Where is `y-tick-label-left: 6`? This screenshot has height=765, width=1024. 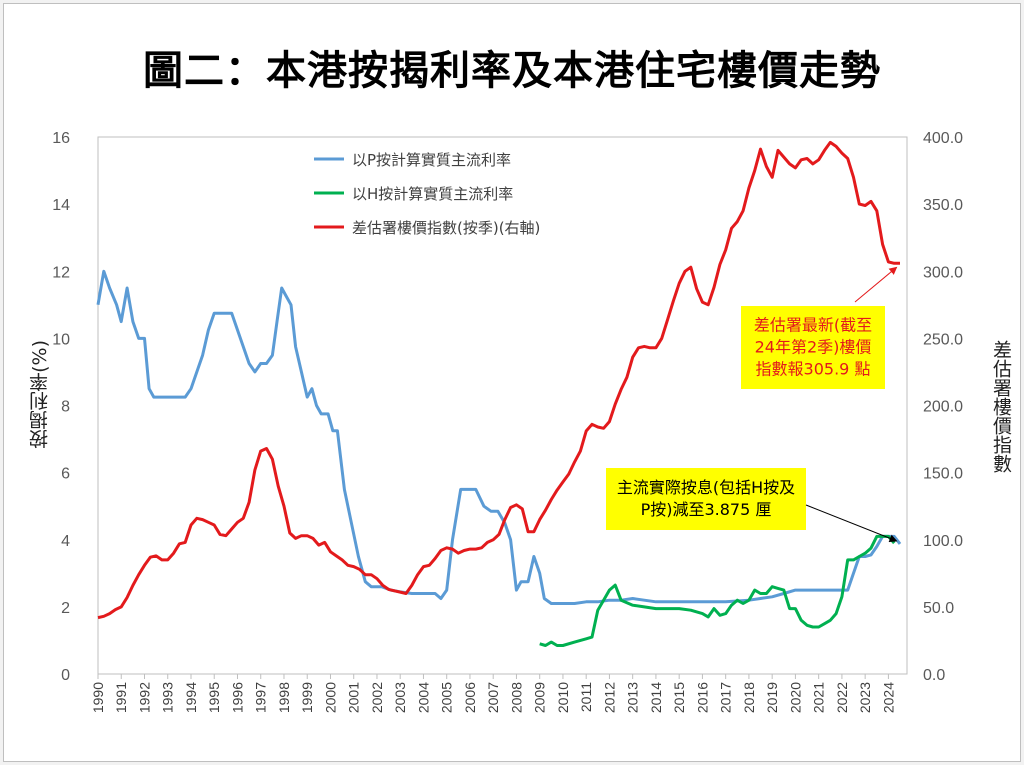
y-tick-label-left: 6 is located at coordinates (65, 474).